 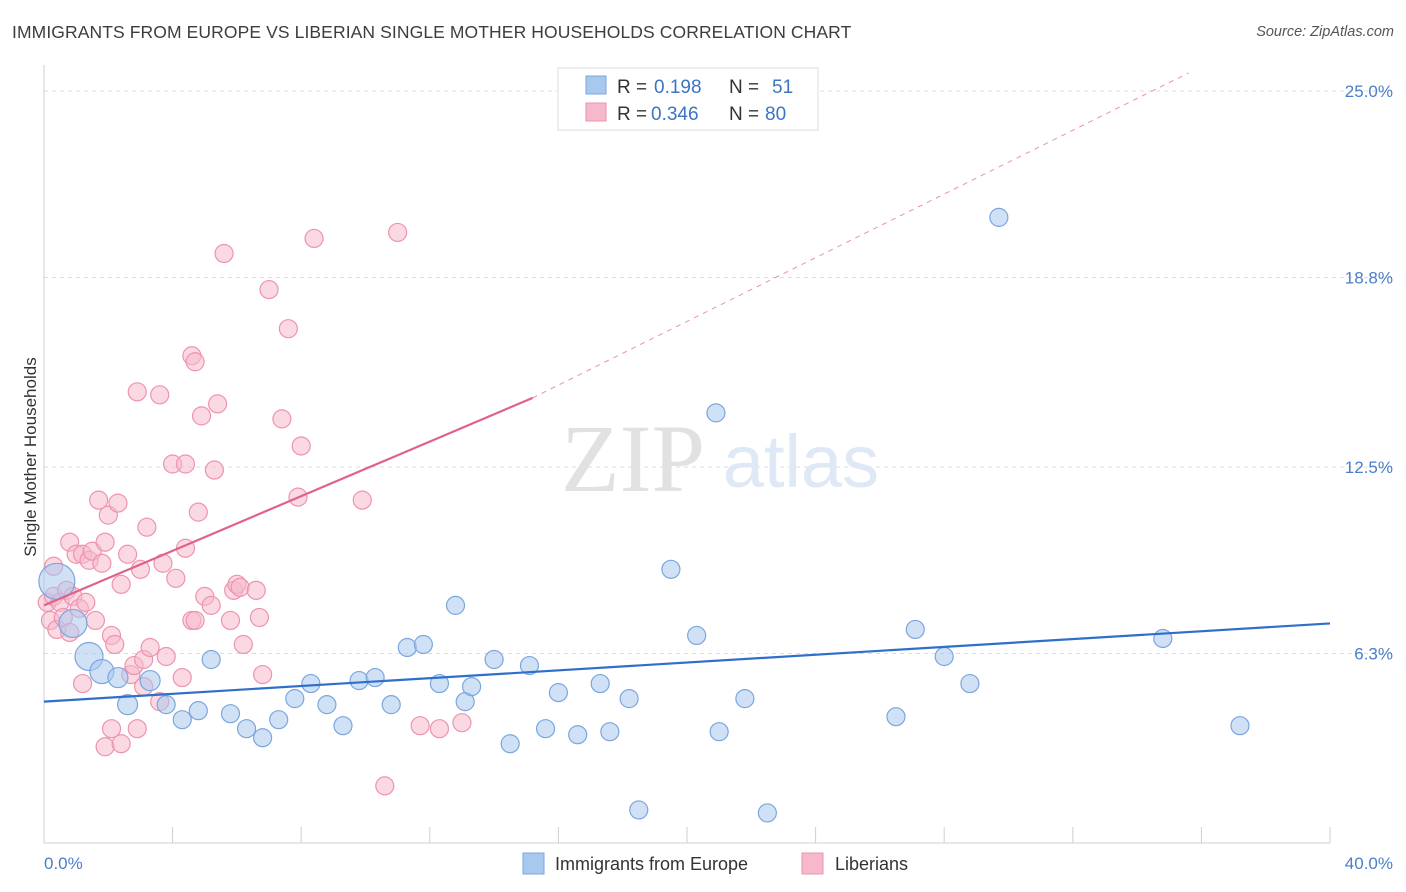 I want to click on legend-r-label-1: R =, so click(x=632, y=87).